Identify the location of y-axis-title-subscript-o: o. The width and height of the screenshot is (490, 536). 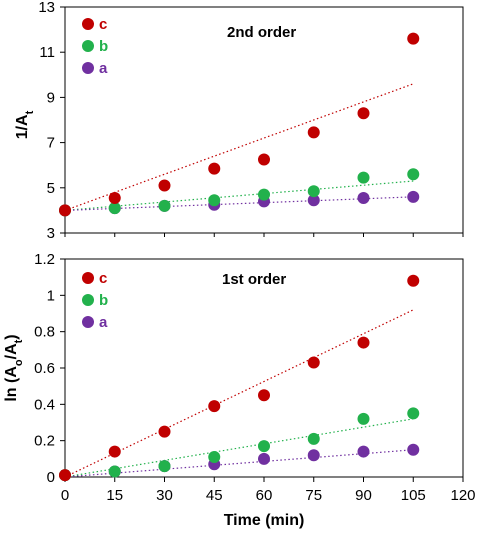
(19, 362).